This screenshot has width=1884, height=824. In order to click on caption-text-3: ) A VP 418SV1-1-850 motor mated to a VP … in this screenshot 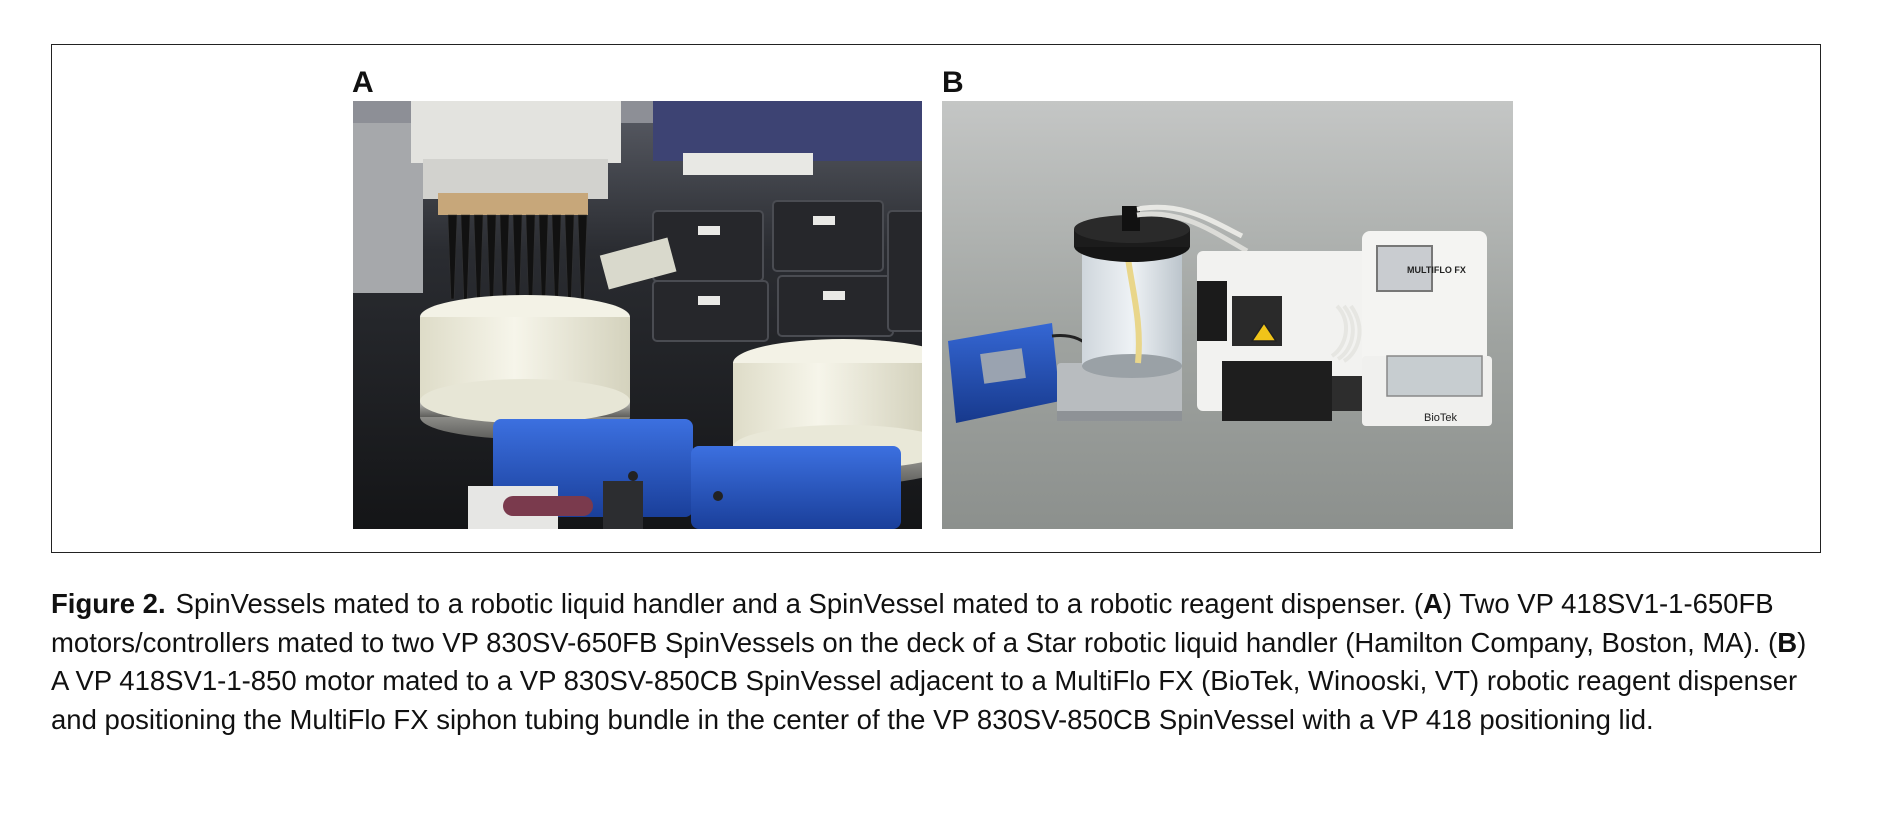, I will do `click(929, 680)`.